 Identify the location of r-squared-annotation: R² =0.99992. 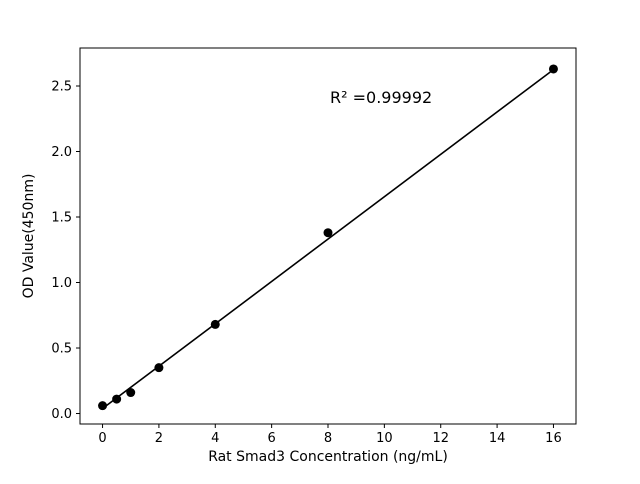
(381, 97).